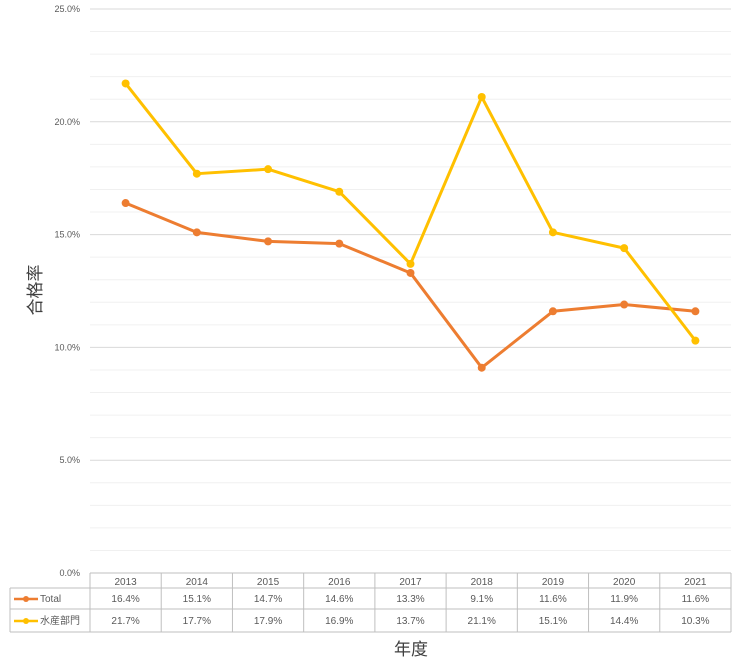  I want to click on legend-label: Total, so click(50, 599).